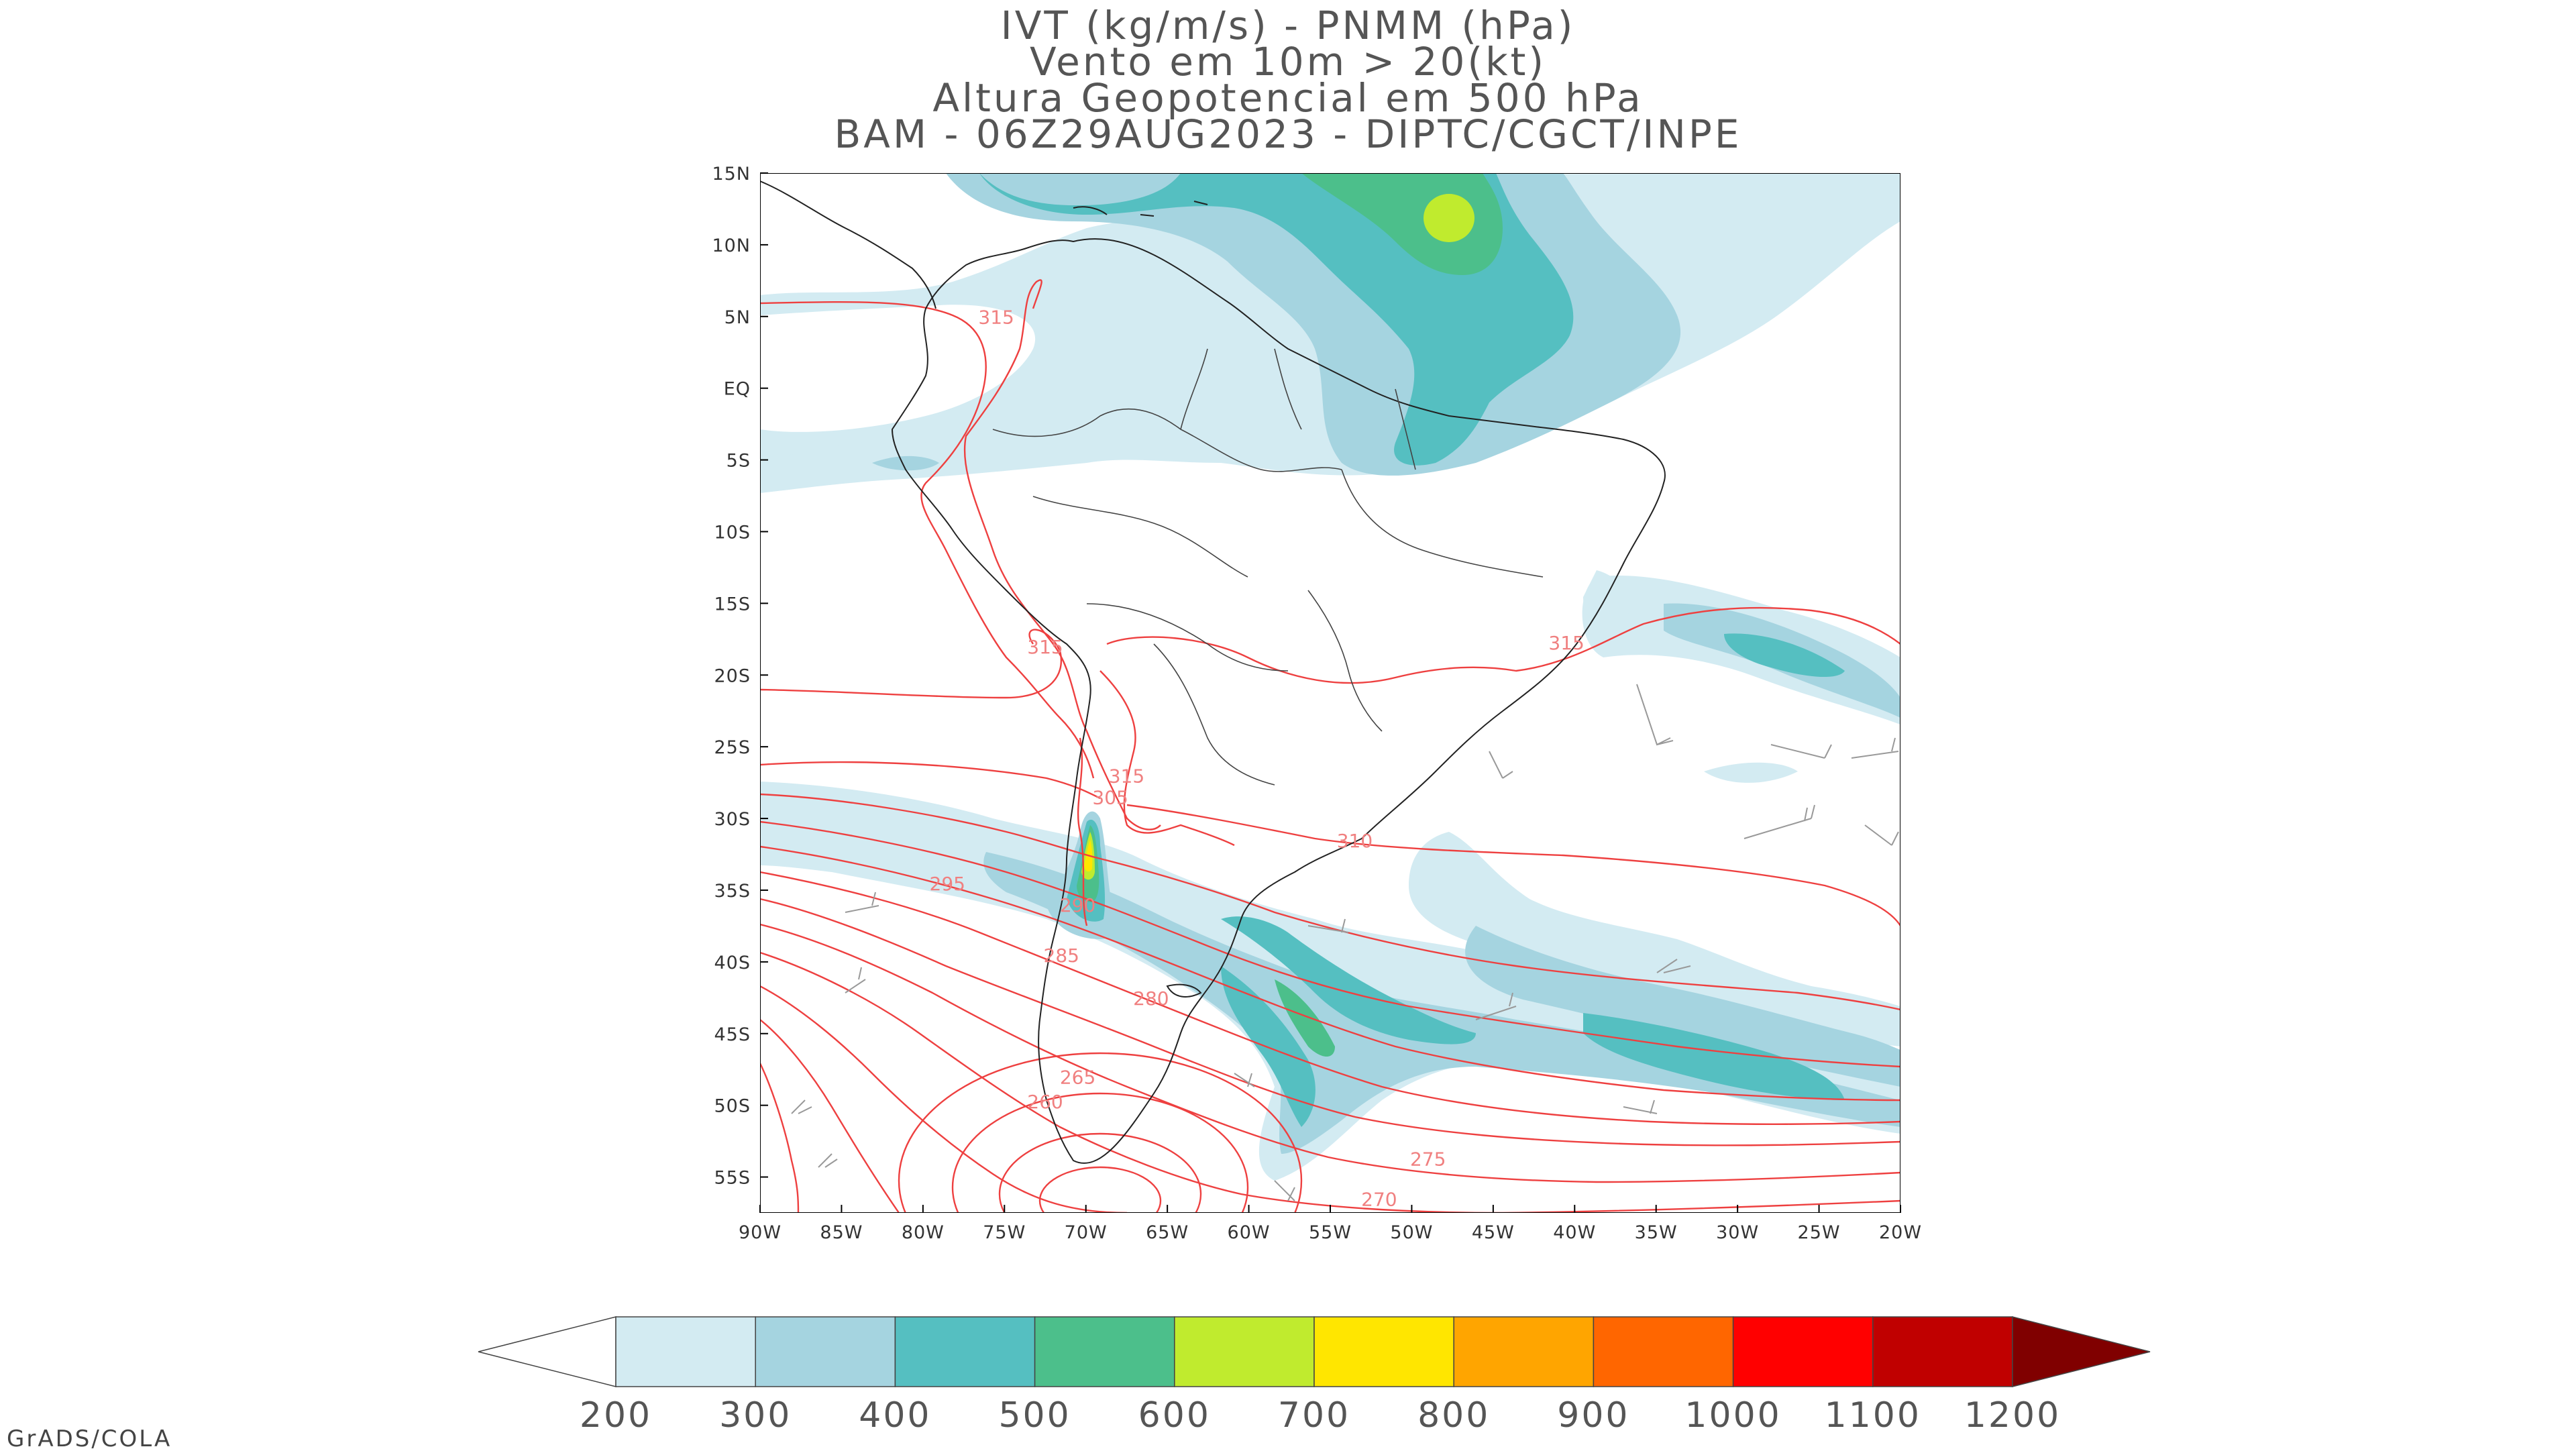  Describe the element at coordinates (732, 891) in the screenshot. I see `lat-tick-label: 35S` at that location.